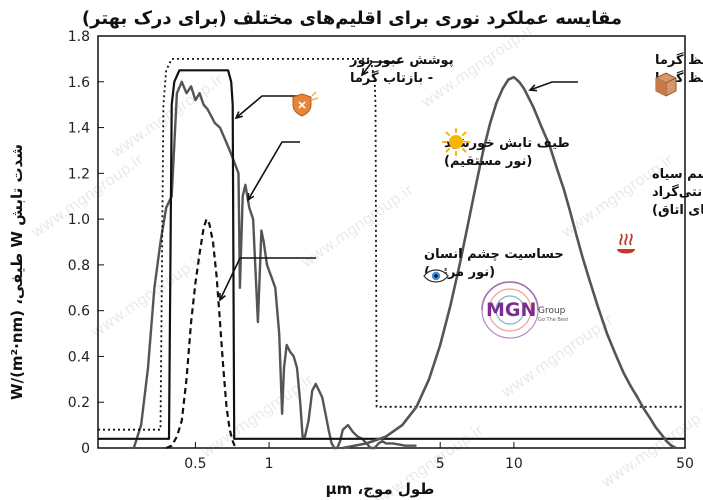 This screenshot has height=500, width=703. I want to click on x-tick-label: 5, so click(440, 464).